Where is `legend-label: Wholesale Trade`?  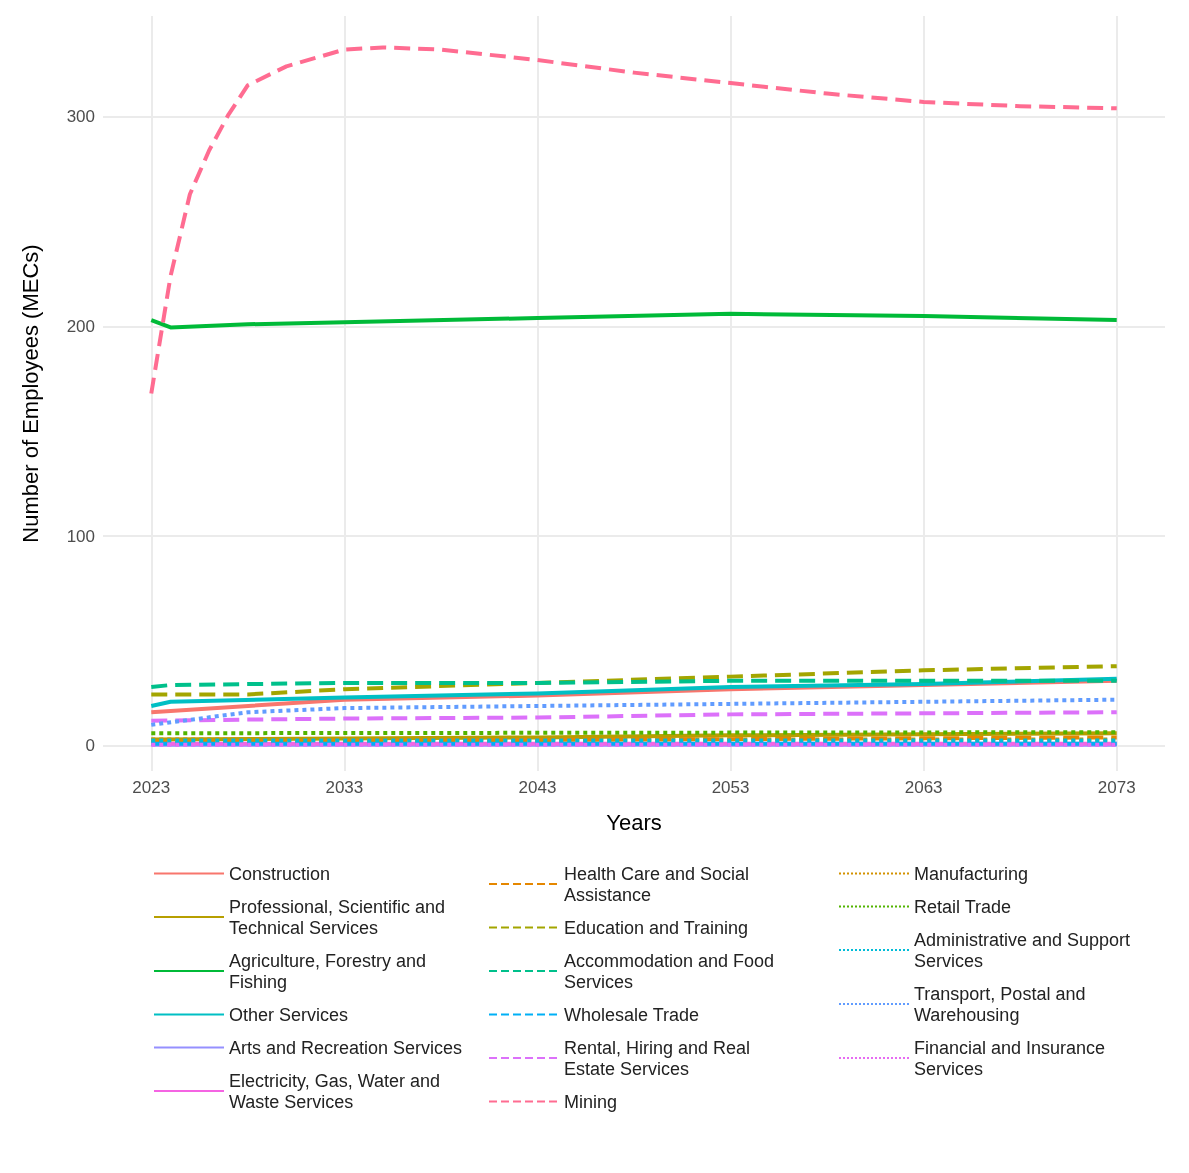
legend-label: Wholesale Trade is located at coordinates (632, 1014).